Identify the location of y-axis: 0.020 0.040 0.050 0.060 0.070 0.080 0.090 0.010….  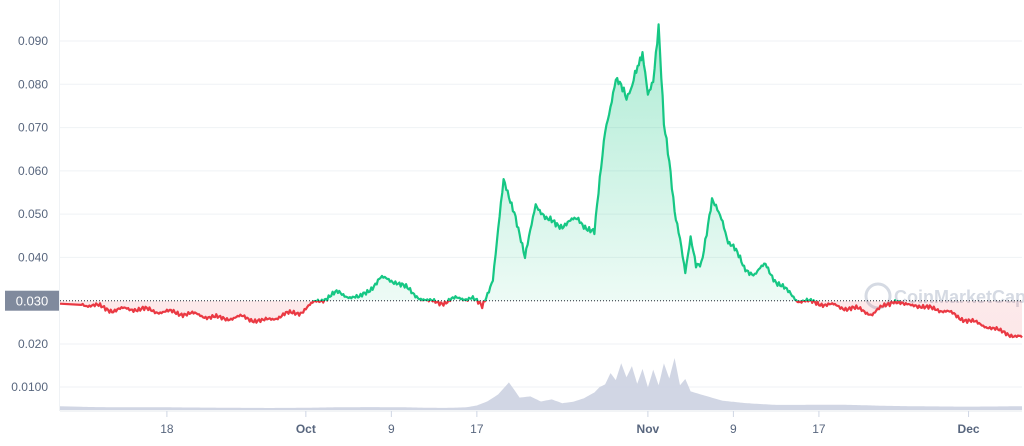
(29, 214).